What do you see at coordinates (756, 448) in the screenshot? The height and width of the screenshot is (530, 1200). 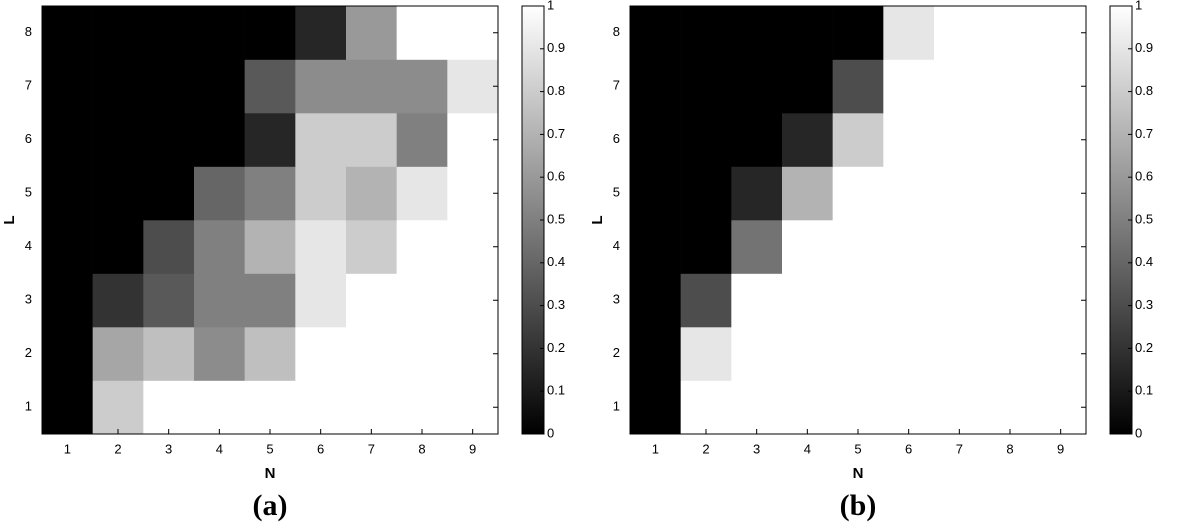 I see `x-tick-label: 3` at bounding box center [756, 448].